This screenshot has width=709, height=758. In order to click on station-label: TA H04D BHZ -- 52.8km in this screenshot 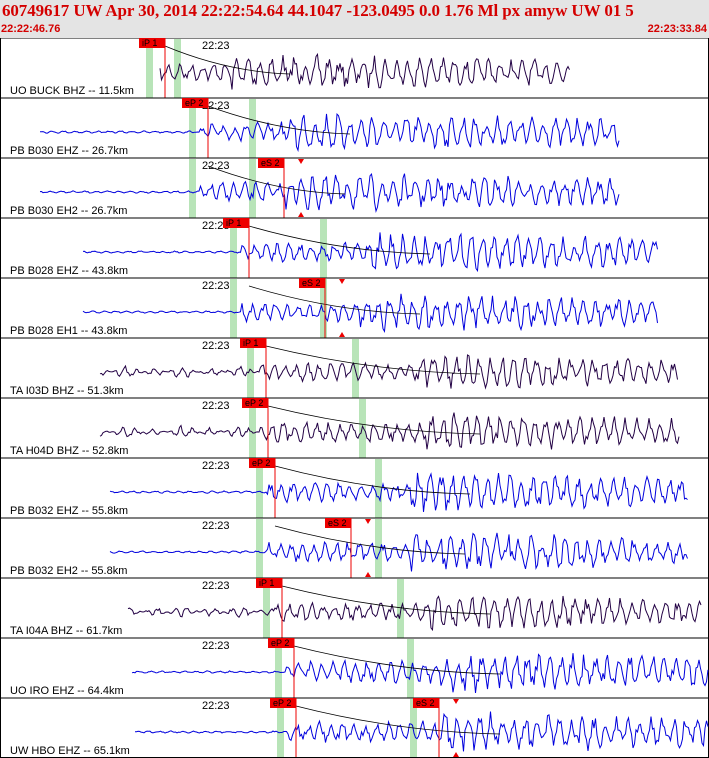, I will do `click(69, 451)`.